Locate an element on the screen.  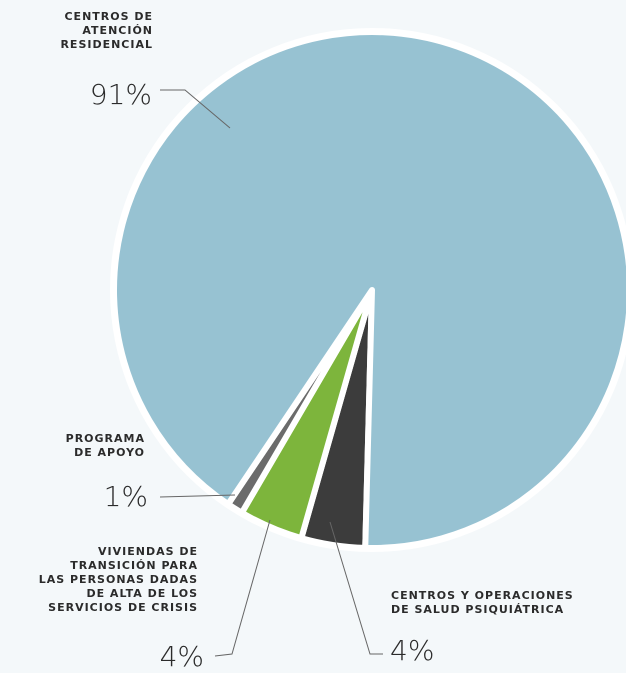
slice-value-label: 1% is located at coordinates (125, 496).